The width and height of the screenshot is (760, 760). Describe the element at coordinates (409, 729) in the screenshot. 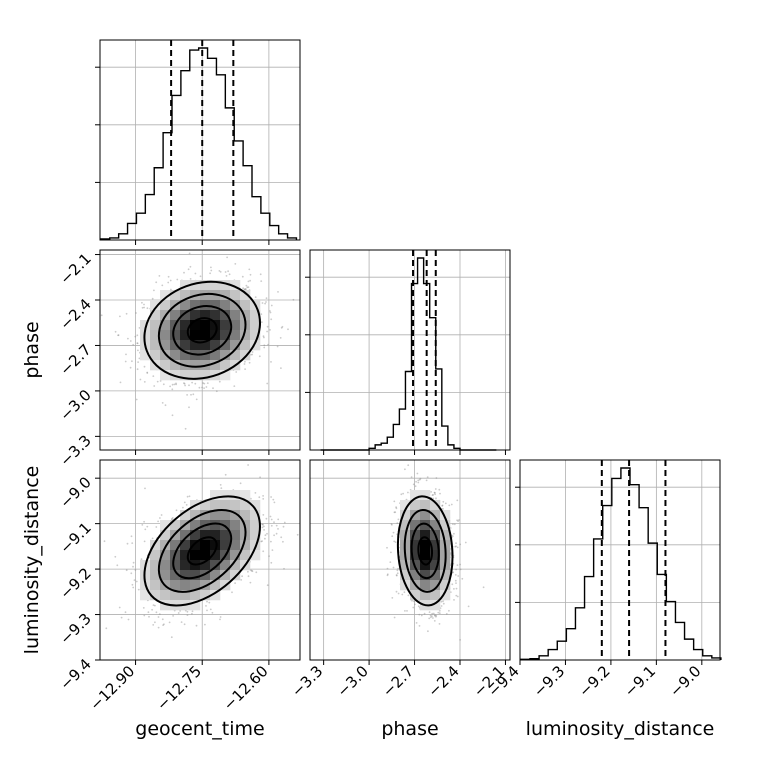

I see `x-axis-label-phase: phase` at that location.